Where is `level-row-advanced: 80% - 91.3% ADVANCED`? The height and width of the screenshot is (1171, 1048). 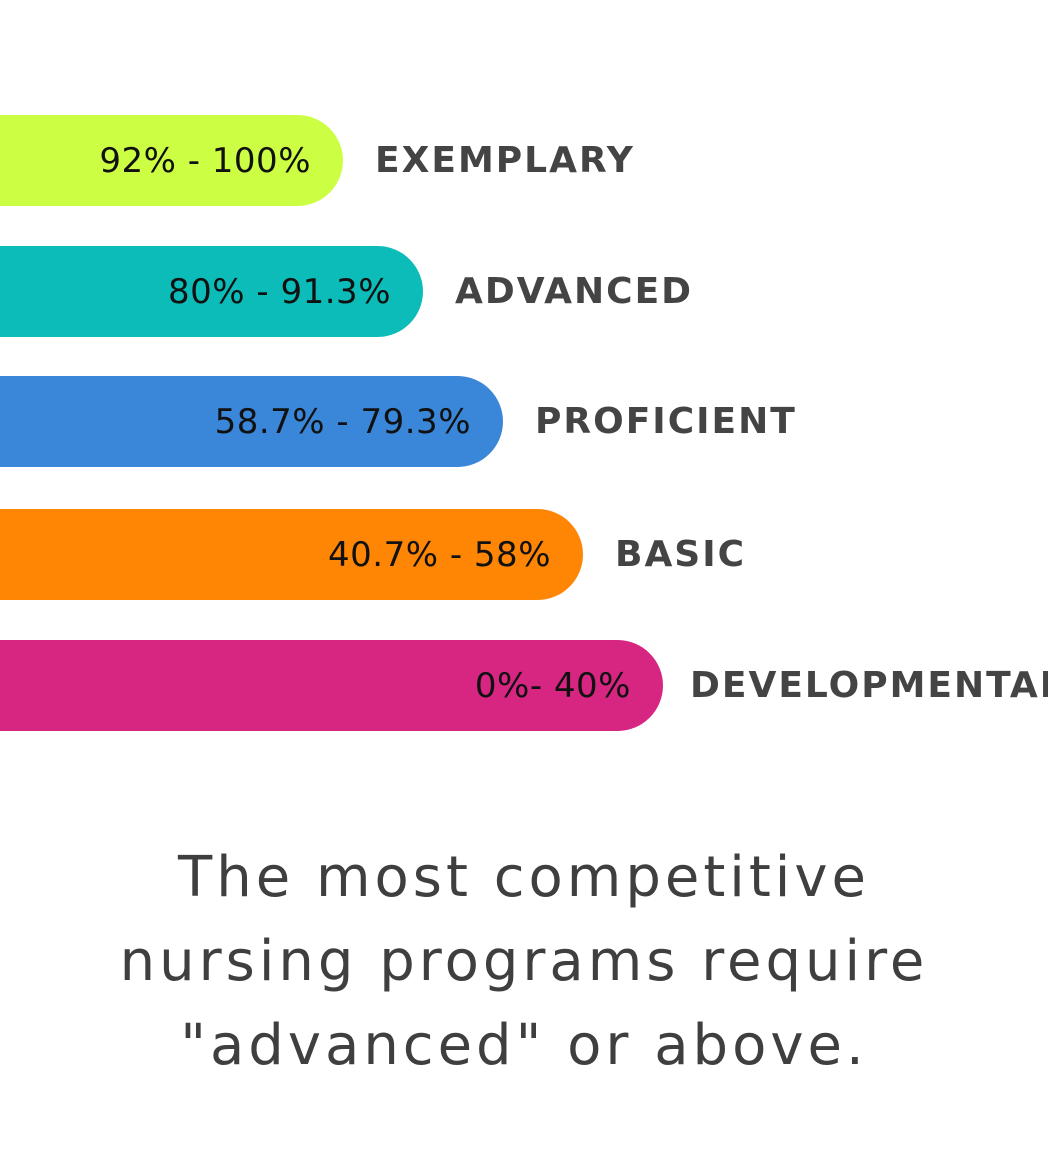
level-row-advanced: 80% - 91.3% ADVANCED is located at coordinates (524, 291).